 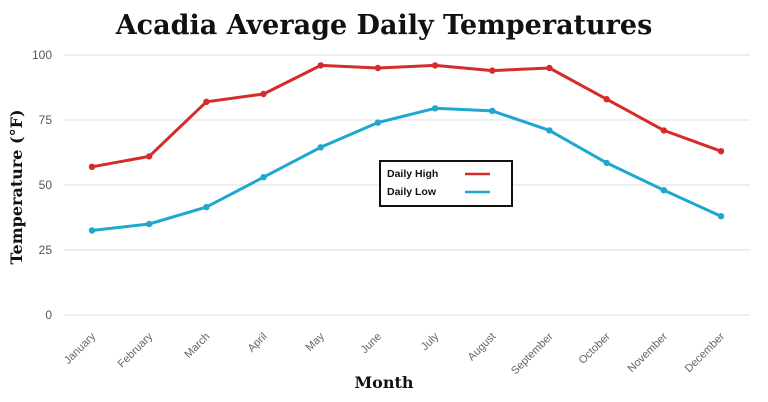 I want to click on x-tick-label: February, so click(x=136, y=350).